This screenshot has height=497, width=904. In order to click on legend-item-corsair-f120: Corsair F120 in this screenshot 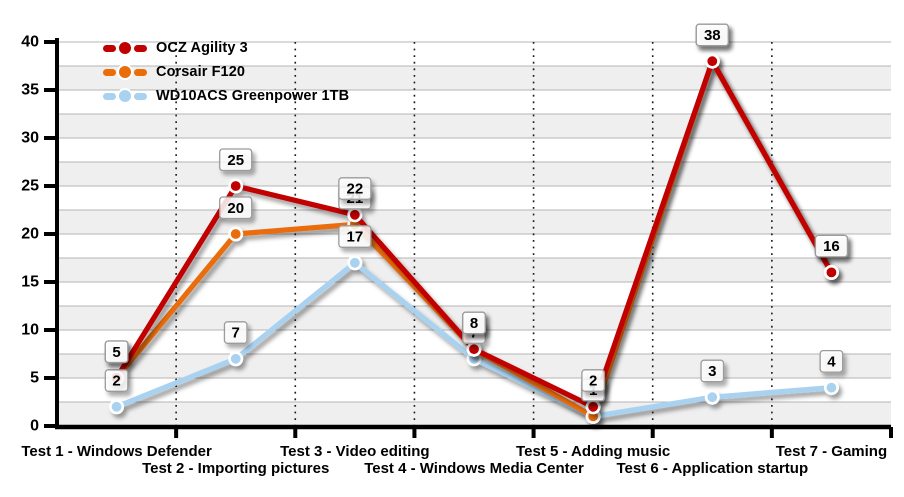, I will do `click(226, 72)`.